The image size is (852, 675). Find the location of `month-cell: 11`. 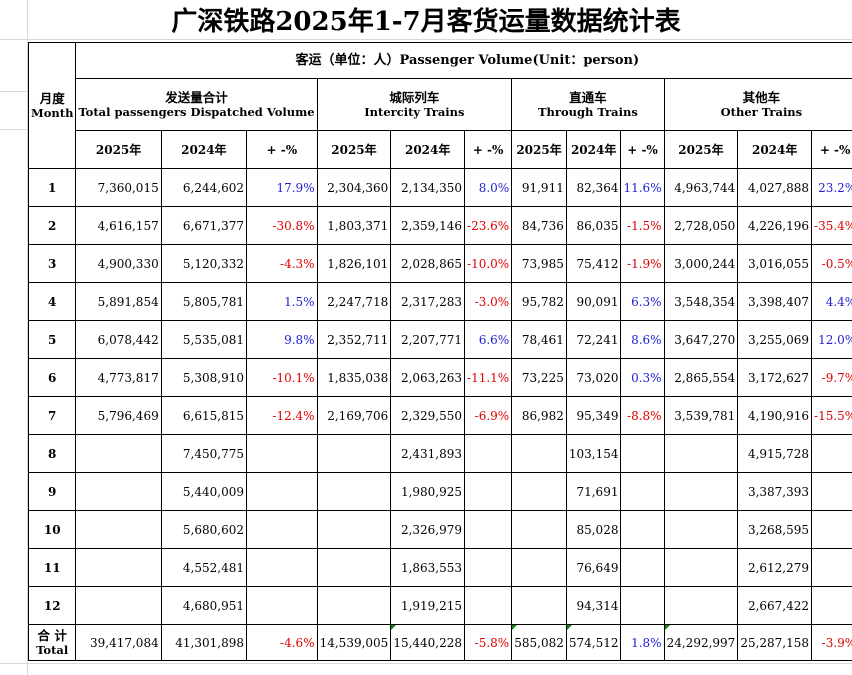

month-cell: 11 is located at coordinates (52, 567).